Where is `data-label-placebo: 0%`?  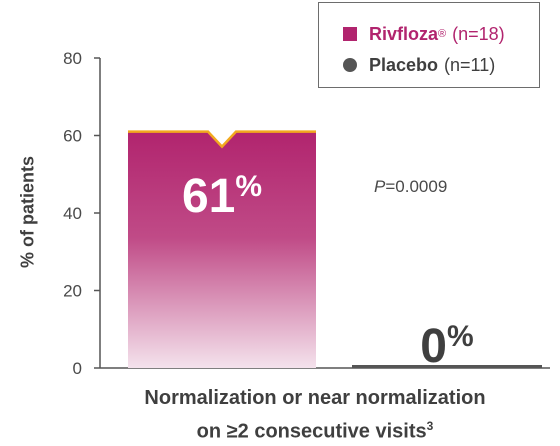
data-label-placebo: 0% is located at coordinates (446, 346).